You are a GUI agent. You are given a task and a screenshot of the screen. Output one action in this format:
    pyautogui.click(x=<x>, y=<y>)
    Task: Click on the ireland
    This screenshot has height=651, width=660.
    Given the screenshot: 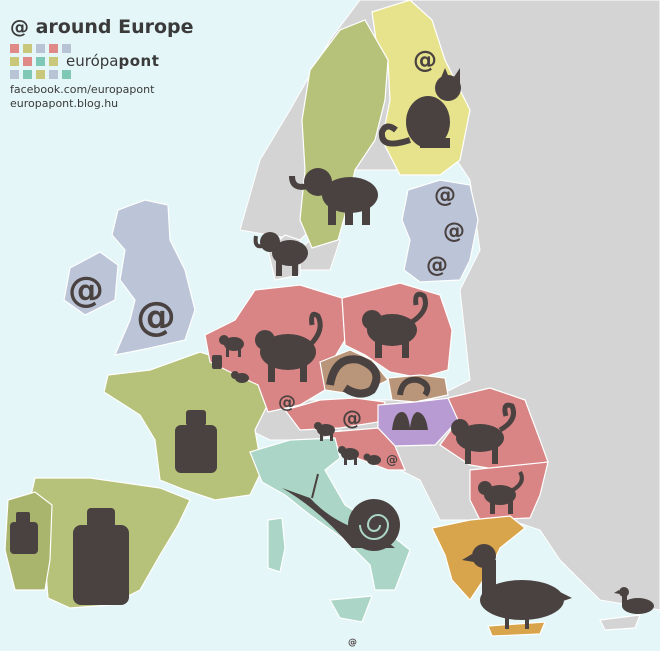 What is the action you would take?
    pyautogui.click(x=91, y=283)
    